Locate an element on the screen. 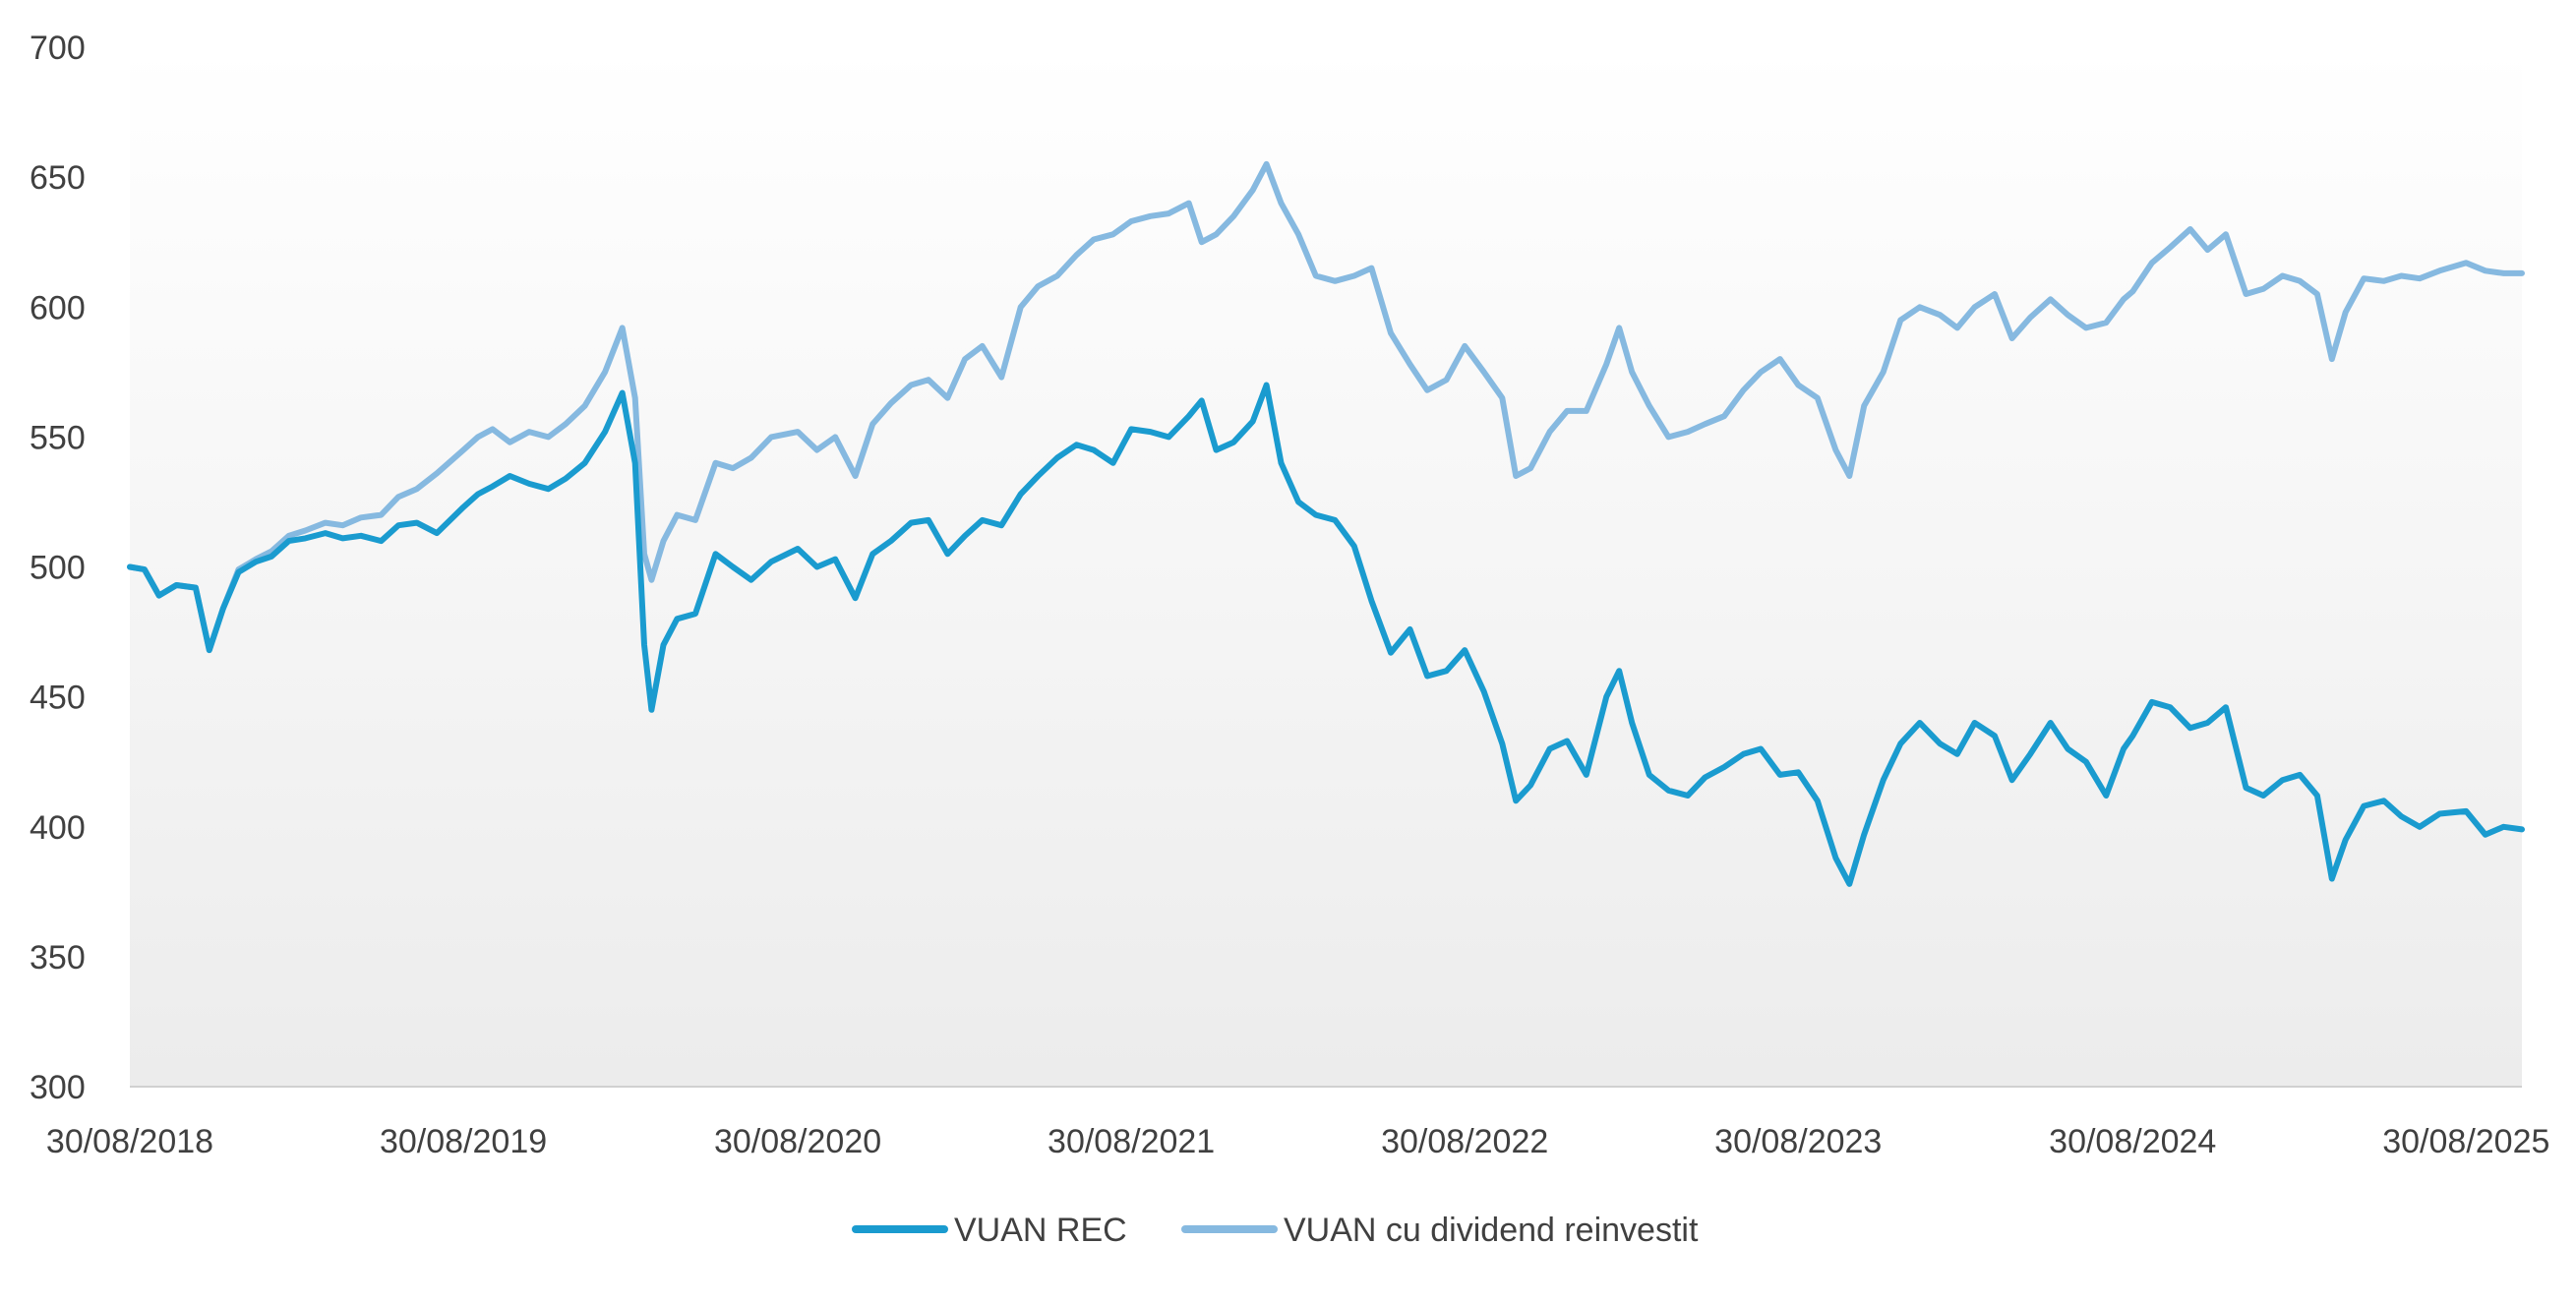  legend-label-vuan-rec: VUAN REC is located at coordinates (1040, 1230).